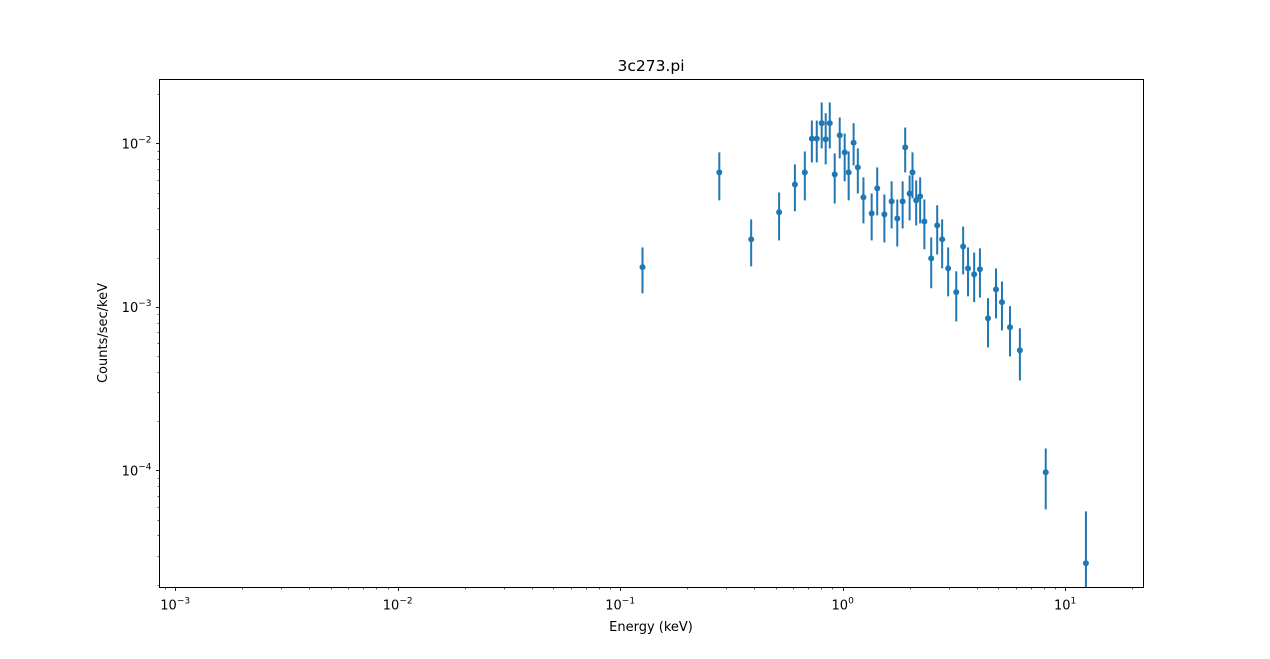 The height and width of the screenshot is (659, 1270). Describe the element at coordinates (843, 605) in the screenshot. I see `x-tick-label: 10⁰` at that location.